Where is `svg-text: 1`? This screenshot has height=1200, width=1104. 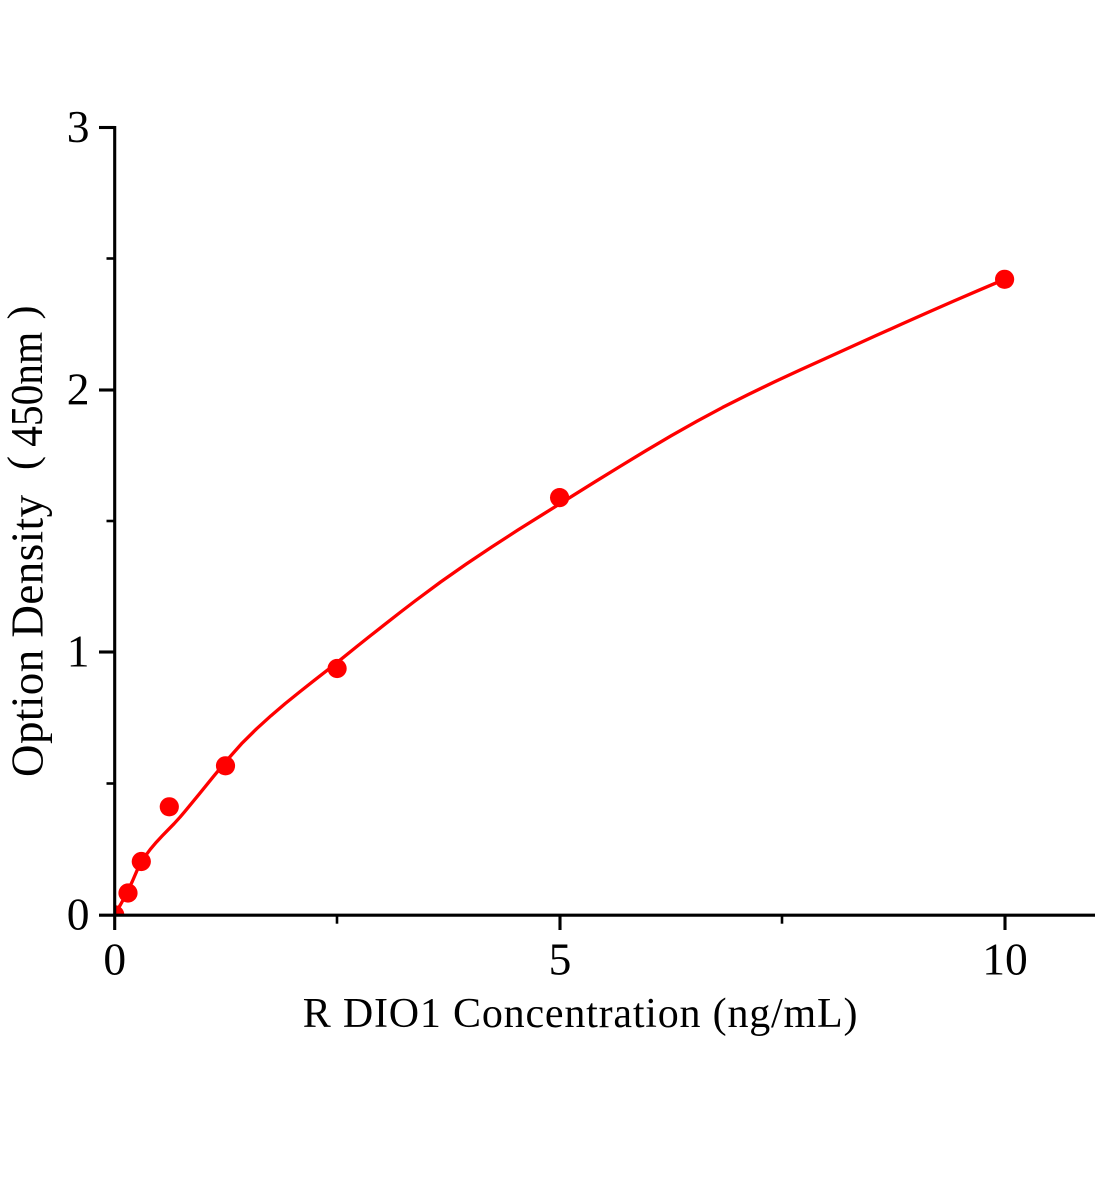 svg-text: 1 is located at coordinates (78, 651).